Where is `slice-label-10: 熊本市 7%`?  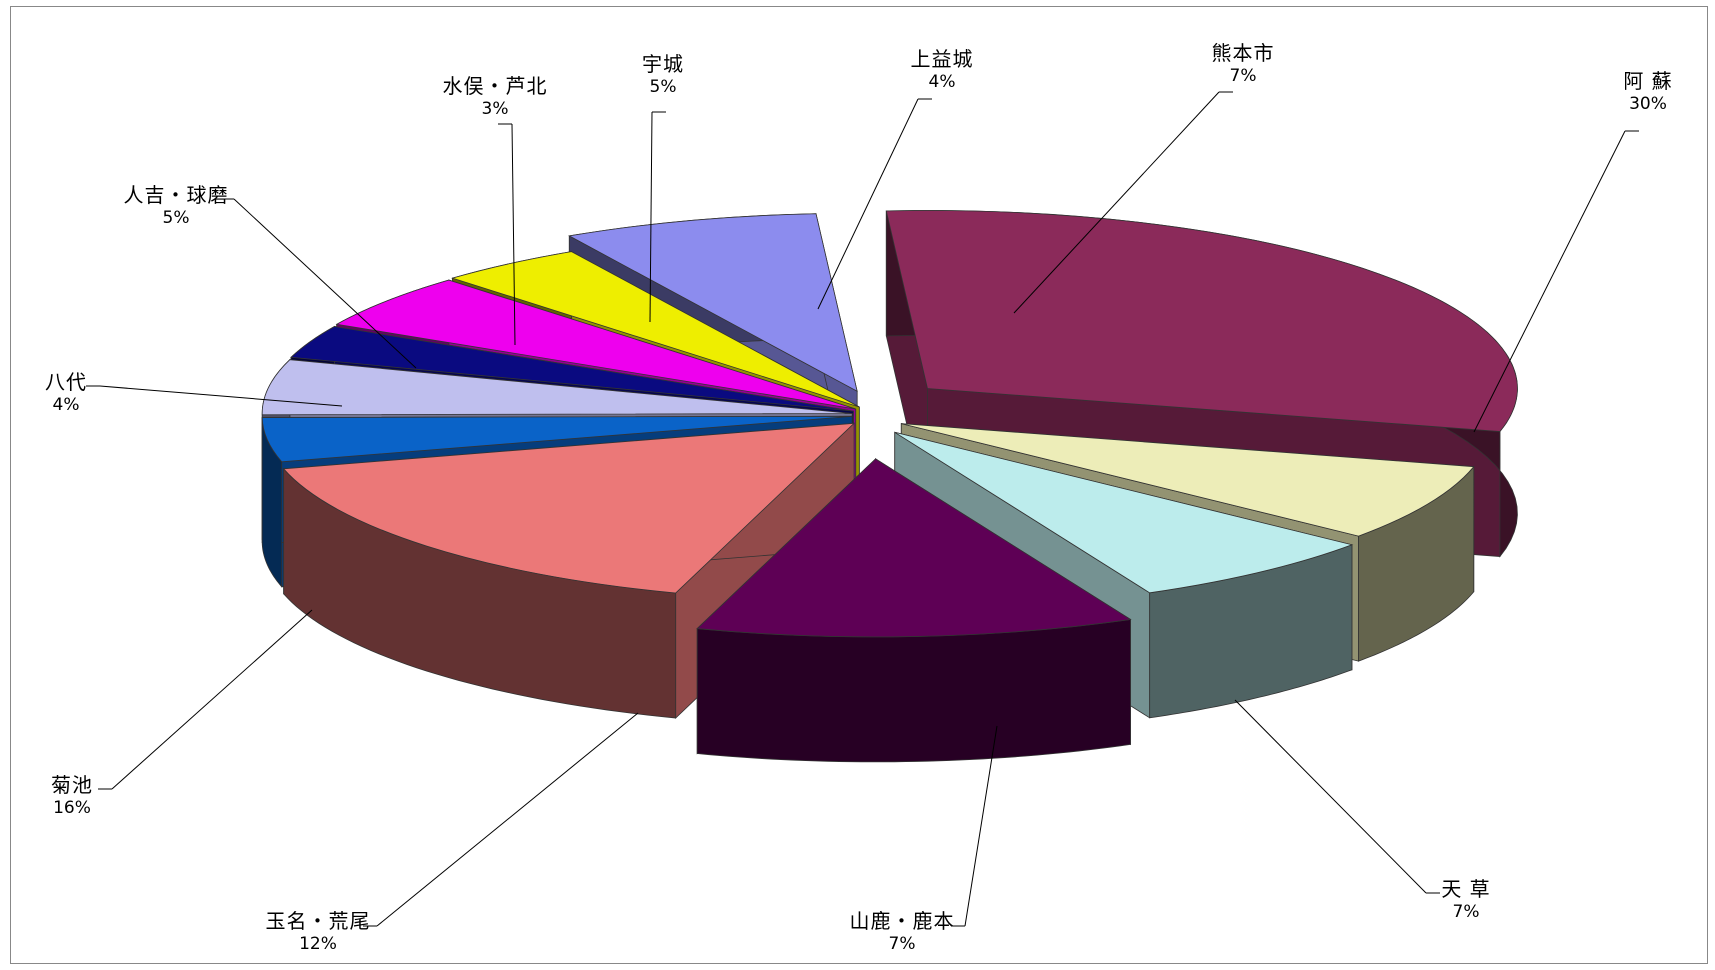
slice-label-10: 熊本市 7% is located at coordinates (1243, 64).